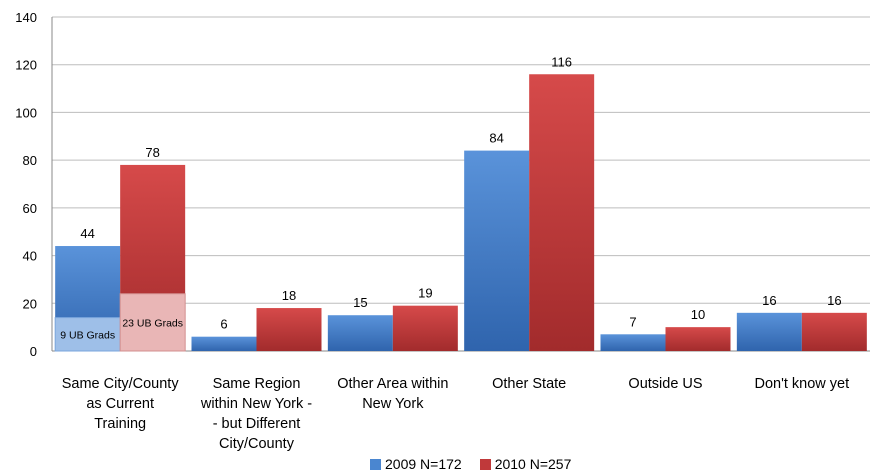 The image size is (870, 474). What do you see at coordinates (375, 464) in the screenshot?
I see `legend-swatch-2009` at bounding box center [375, 464].